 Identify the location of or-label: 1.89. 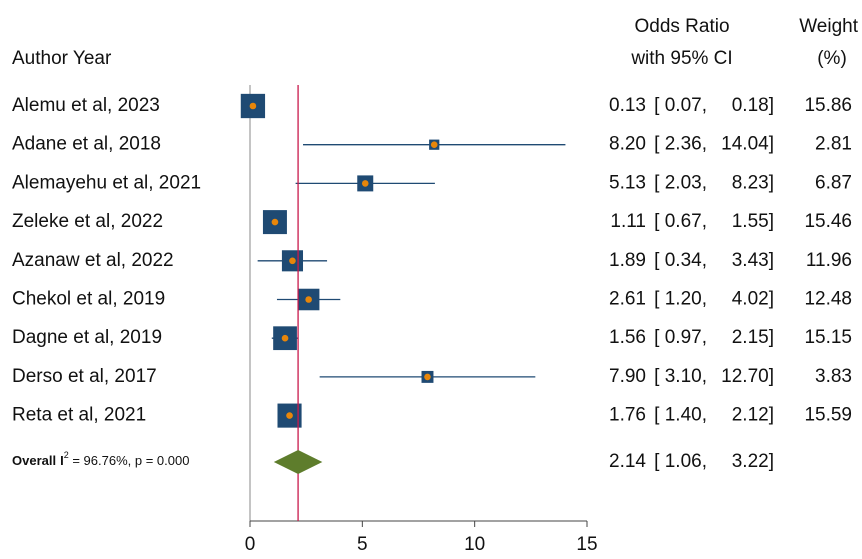
(627, 260).